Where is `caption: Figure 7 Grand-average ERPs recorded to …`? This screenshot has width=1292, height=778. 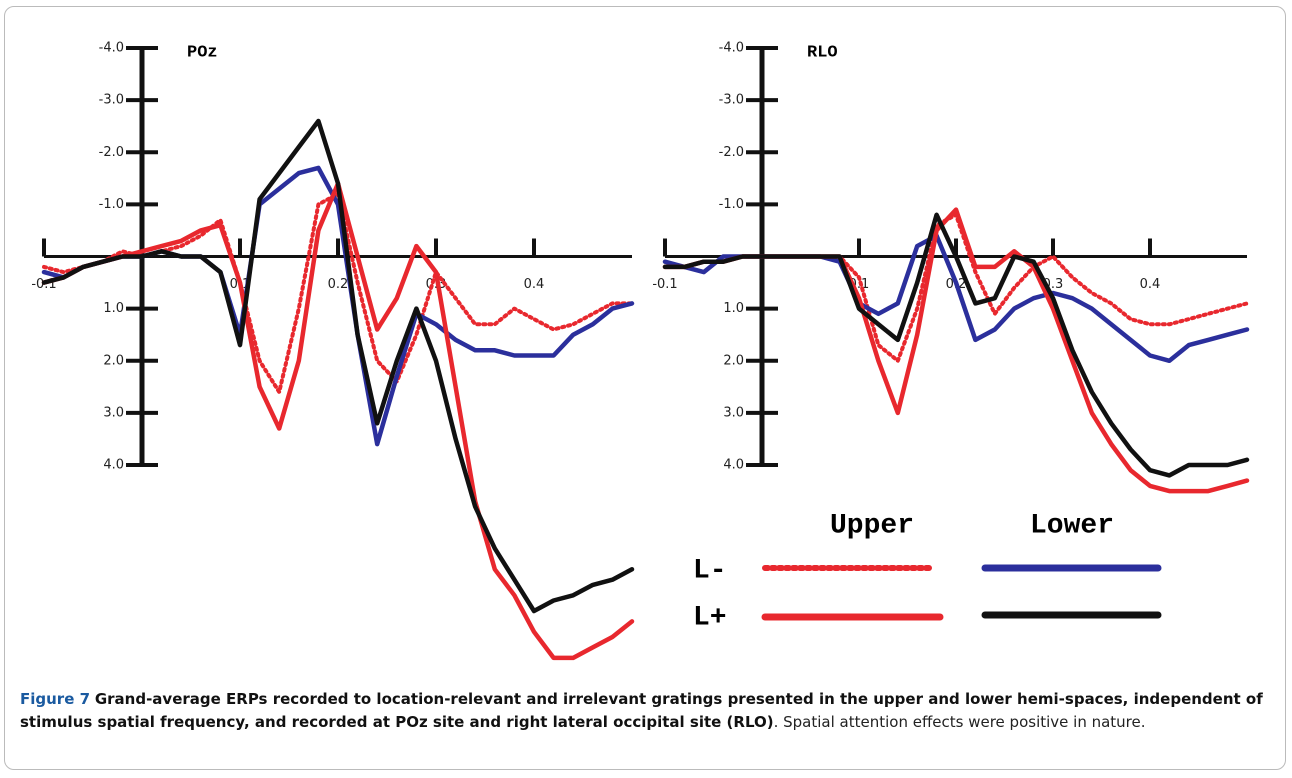 caption: Figure 7 Grand-average ERPs recorded to … is located at coordinates (646, 711).